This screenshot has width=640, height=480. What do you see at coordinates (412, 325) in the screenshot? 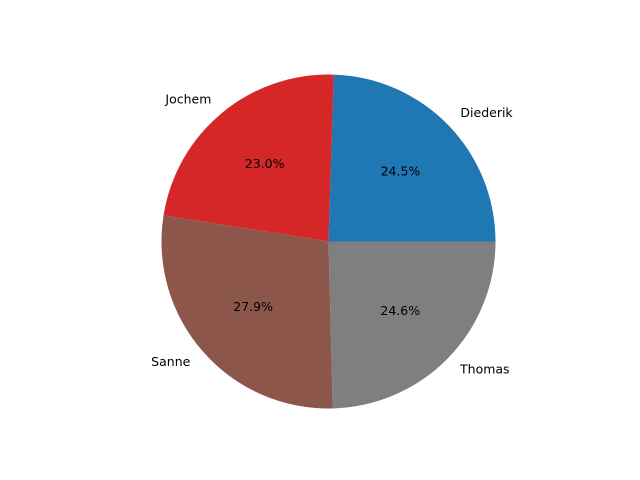
I see `pie-slice-thomas` at bounding box center [412, 325].